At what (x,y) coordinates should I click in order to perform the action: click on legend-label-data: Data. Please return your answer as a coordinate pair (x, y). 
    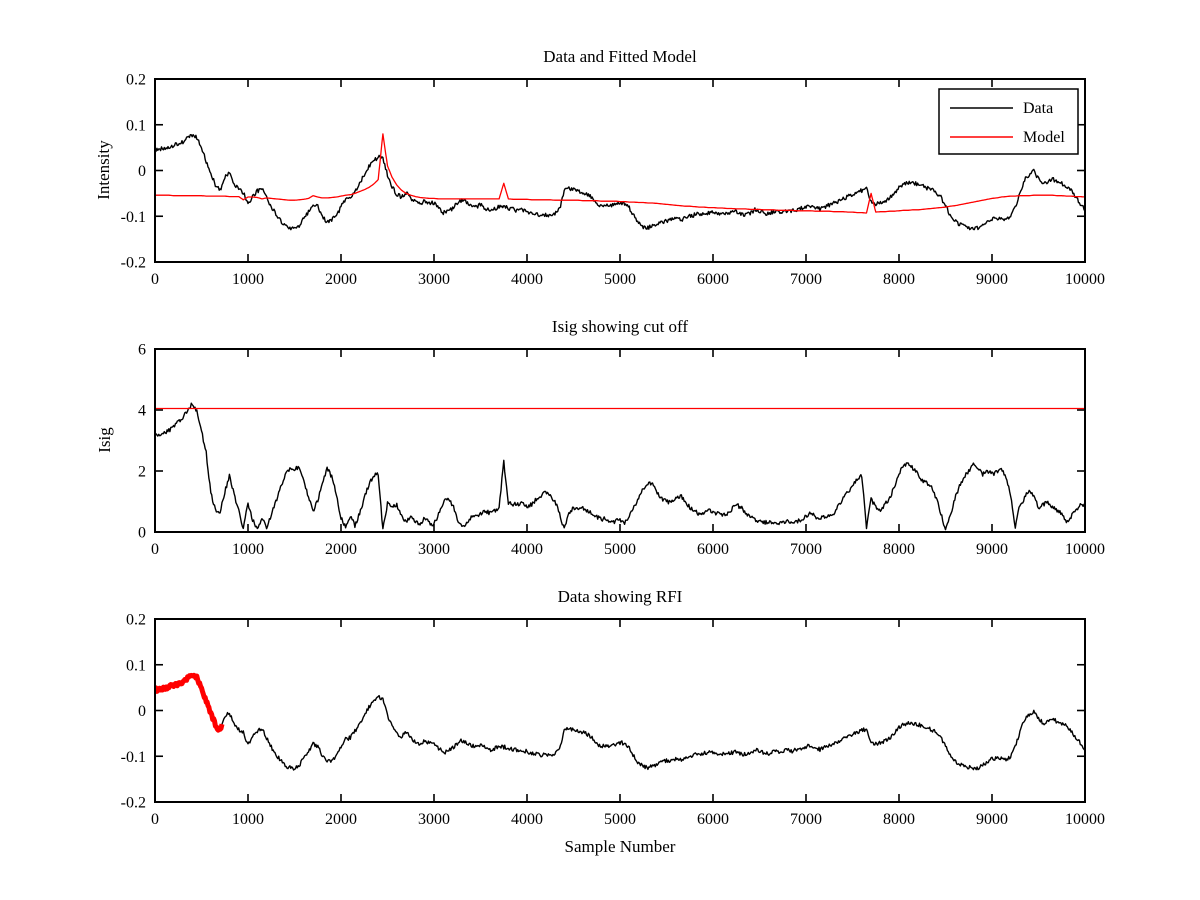
    Looking at the image, I should click on (1038, 108).